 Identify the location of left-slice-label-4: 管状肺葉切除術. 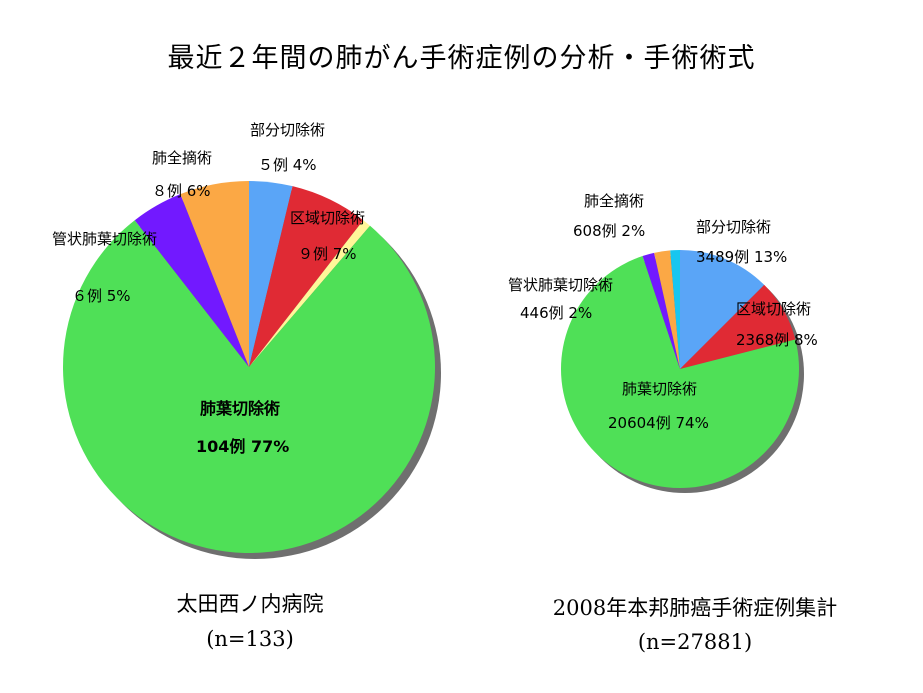
(104, 239).